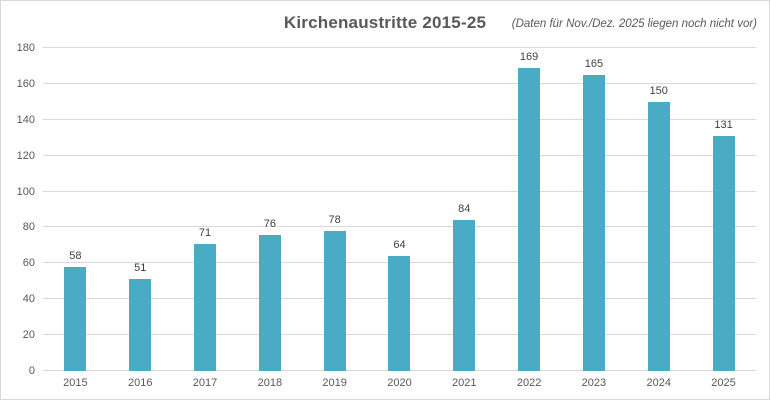  I want to click on x-axis-tick-label-2017: 2017, so click(205, 383).